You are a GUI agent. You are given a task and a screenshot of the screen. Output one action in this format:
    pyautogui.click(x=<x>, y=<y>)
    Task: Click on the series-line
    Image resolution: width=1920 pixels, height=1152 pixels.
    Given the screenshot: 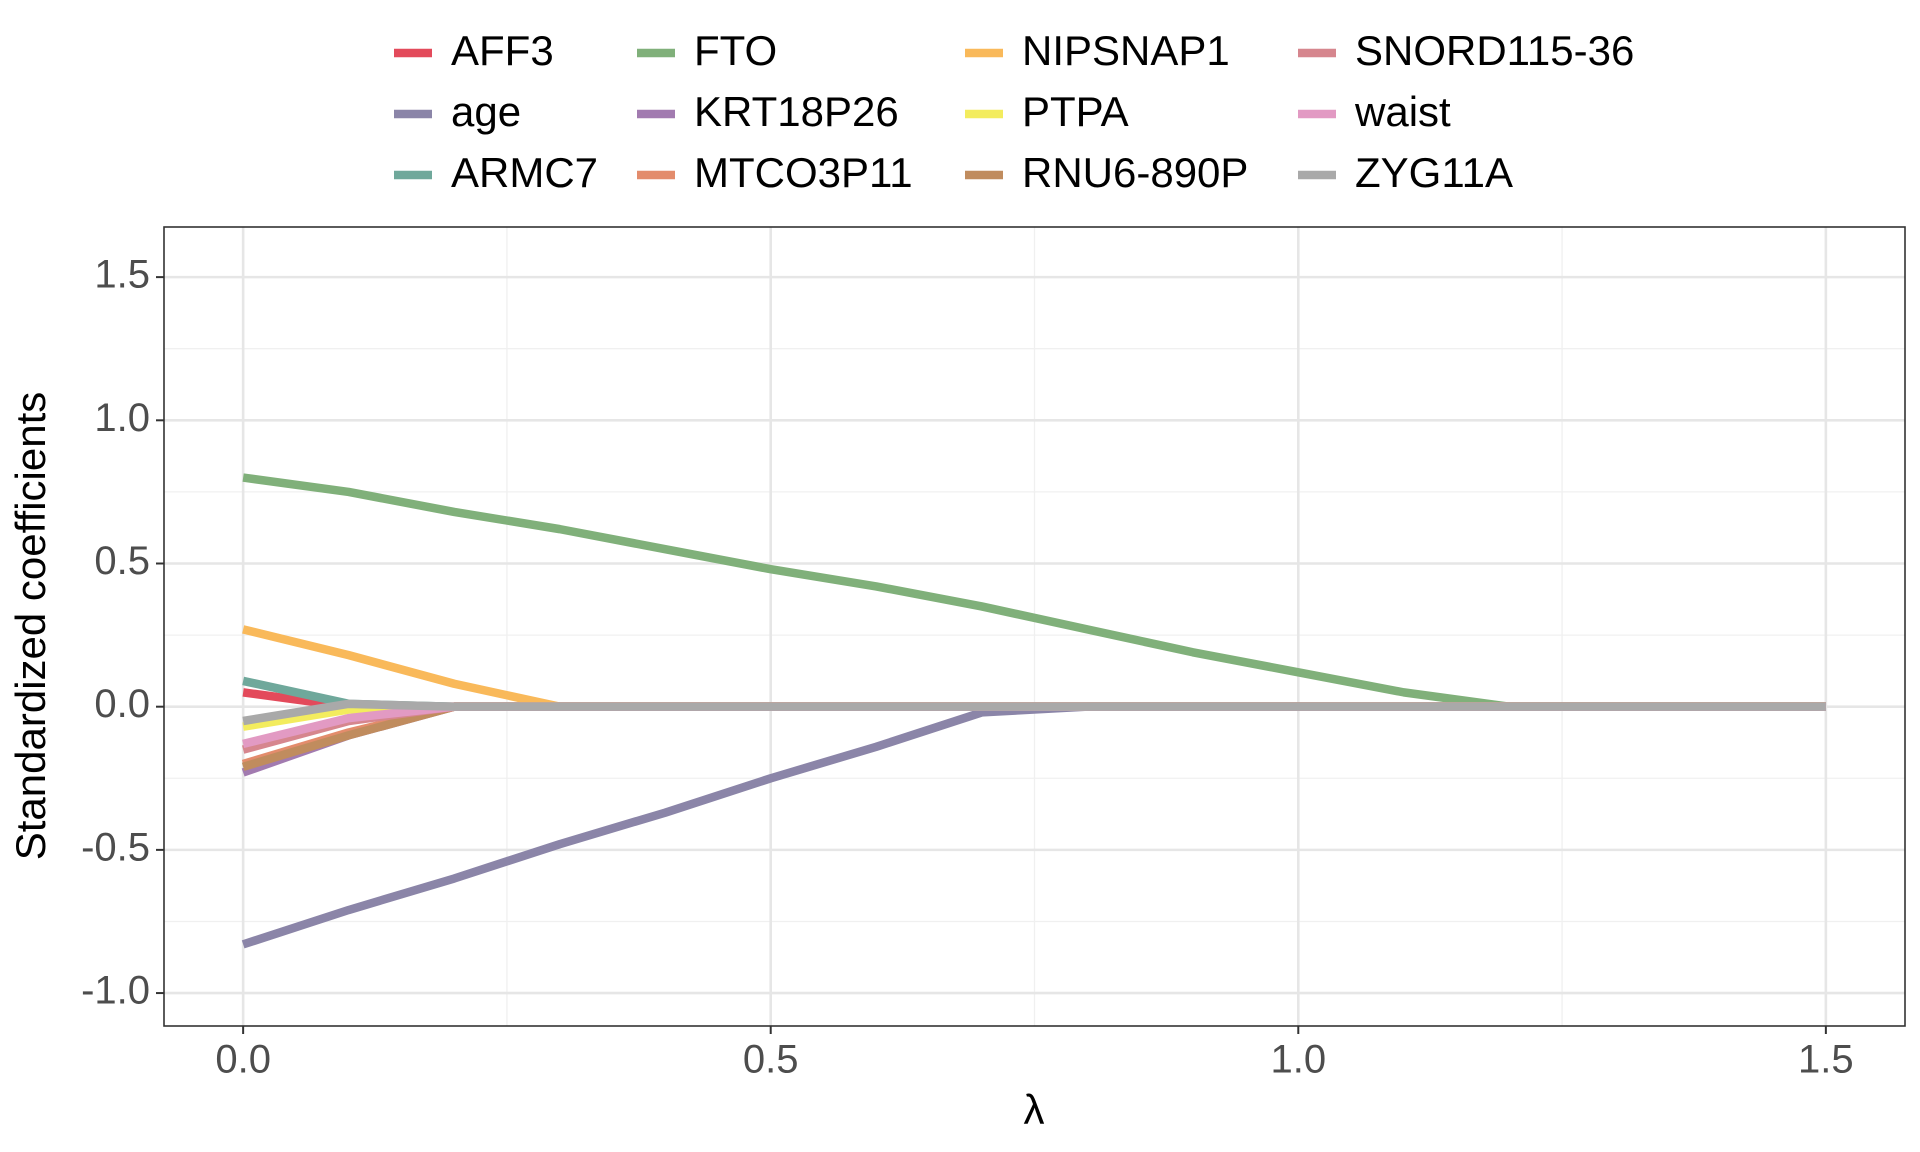 What is the action you would take?
    pyautogui.click(x=1034, y=712)
    